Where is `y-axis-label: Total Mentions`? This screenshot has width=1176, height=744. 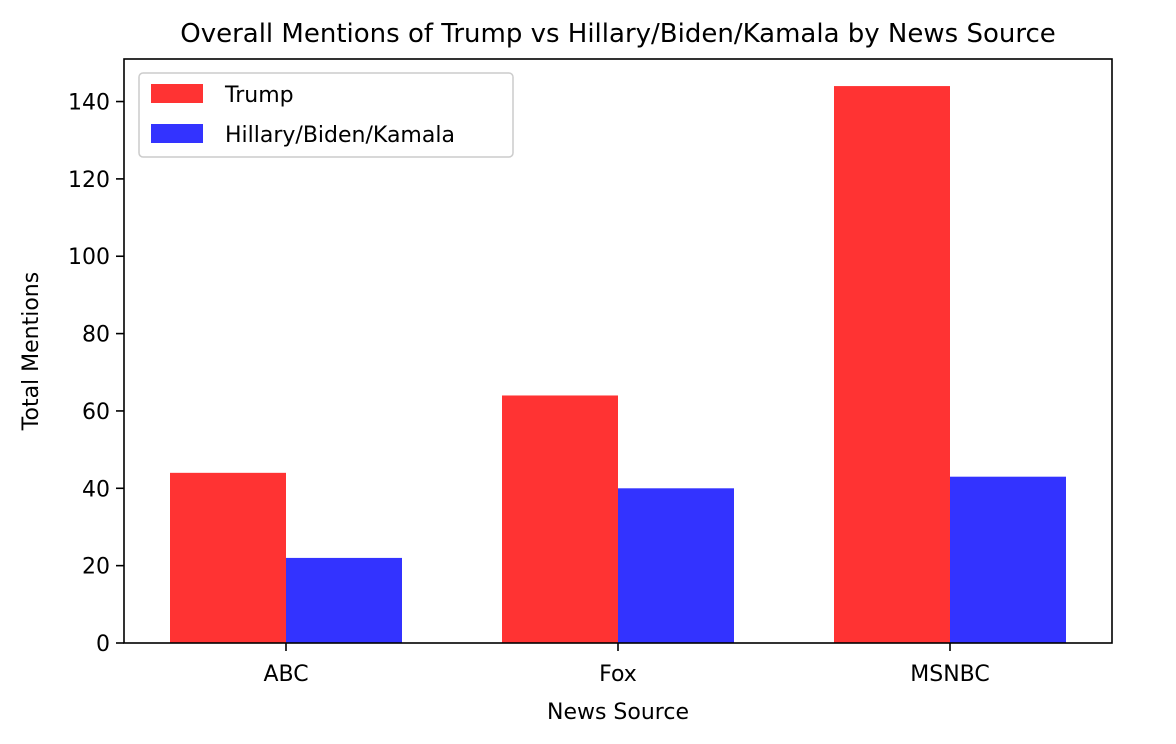 y-axis-label: Total Mentions is located at coordinates (31, 351).